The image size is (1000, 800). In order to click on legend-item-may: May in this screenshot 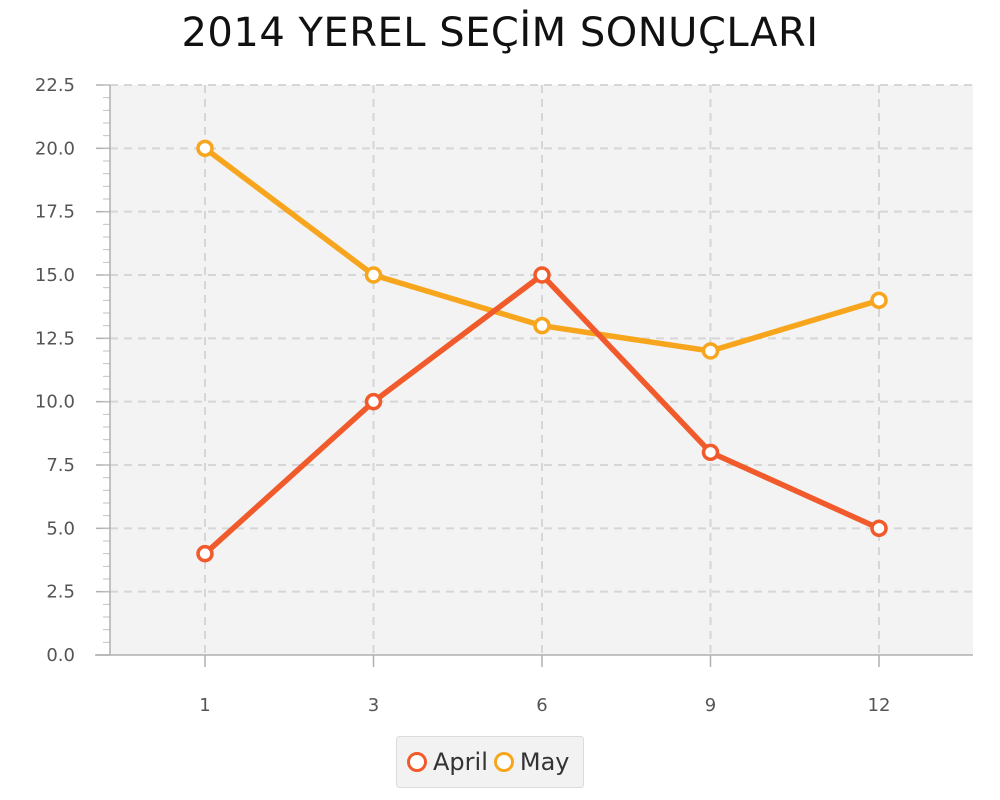, I will do `click(531, 762)`.